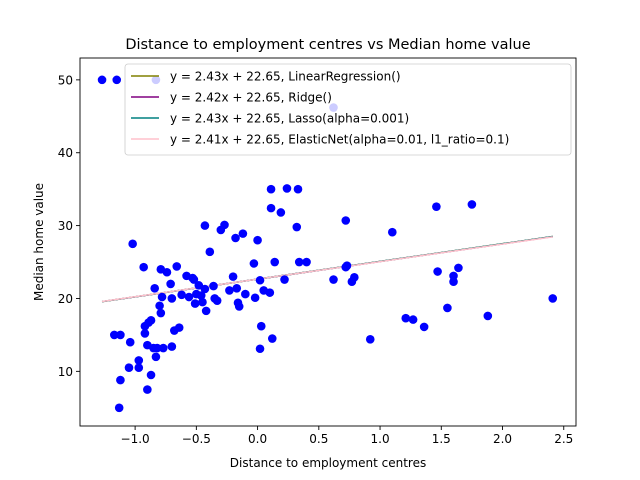 The width and height of the screenshot is (640, 480). I want to click on legend-box, so click(348, 109).